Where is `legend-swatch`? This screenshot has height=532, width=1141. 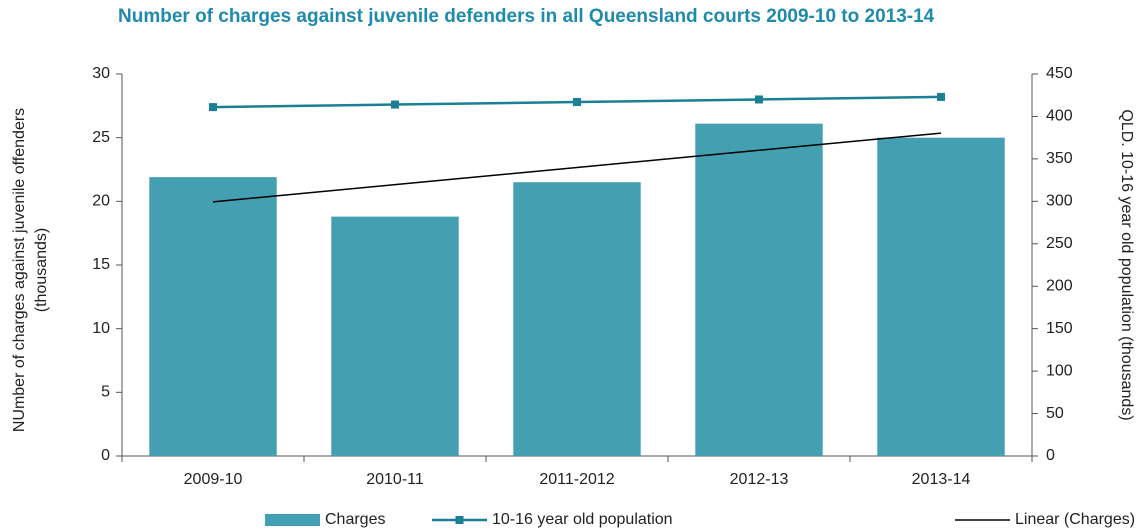 legend-swatch is located at coordinates (292, 520).